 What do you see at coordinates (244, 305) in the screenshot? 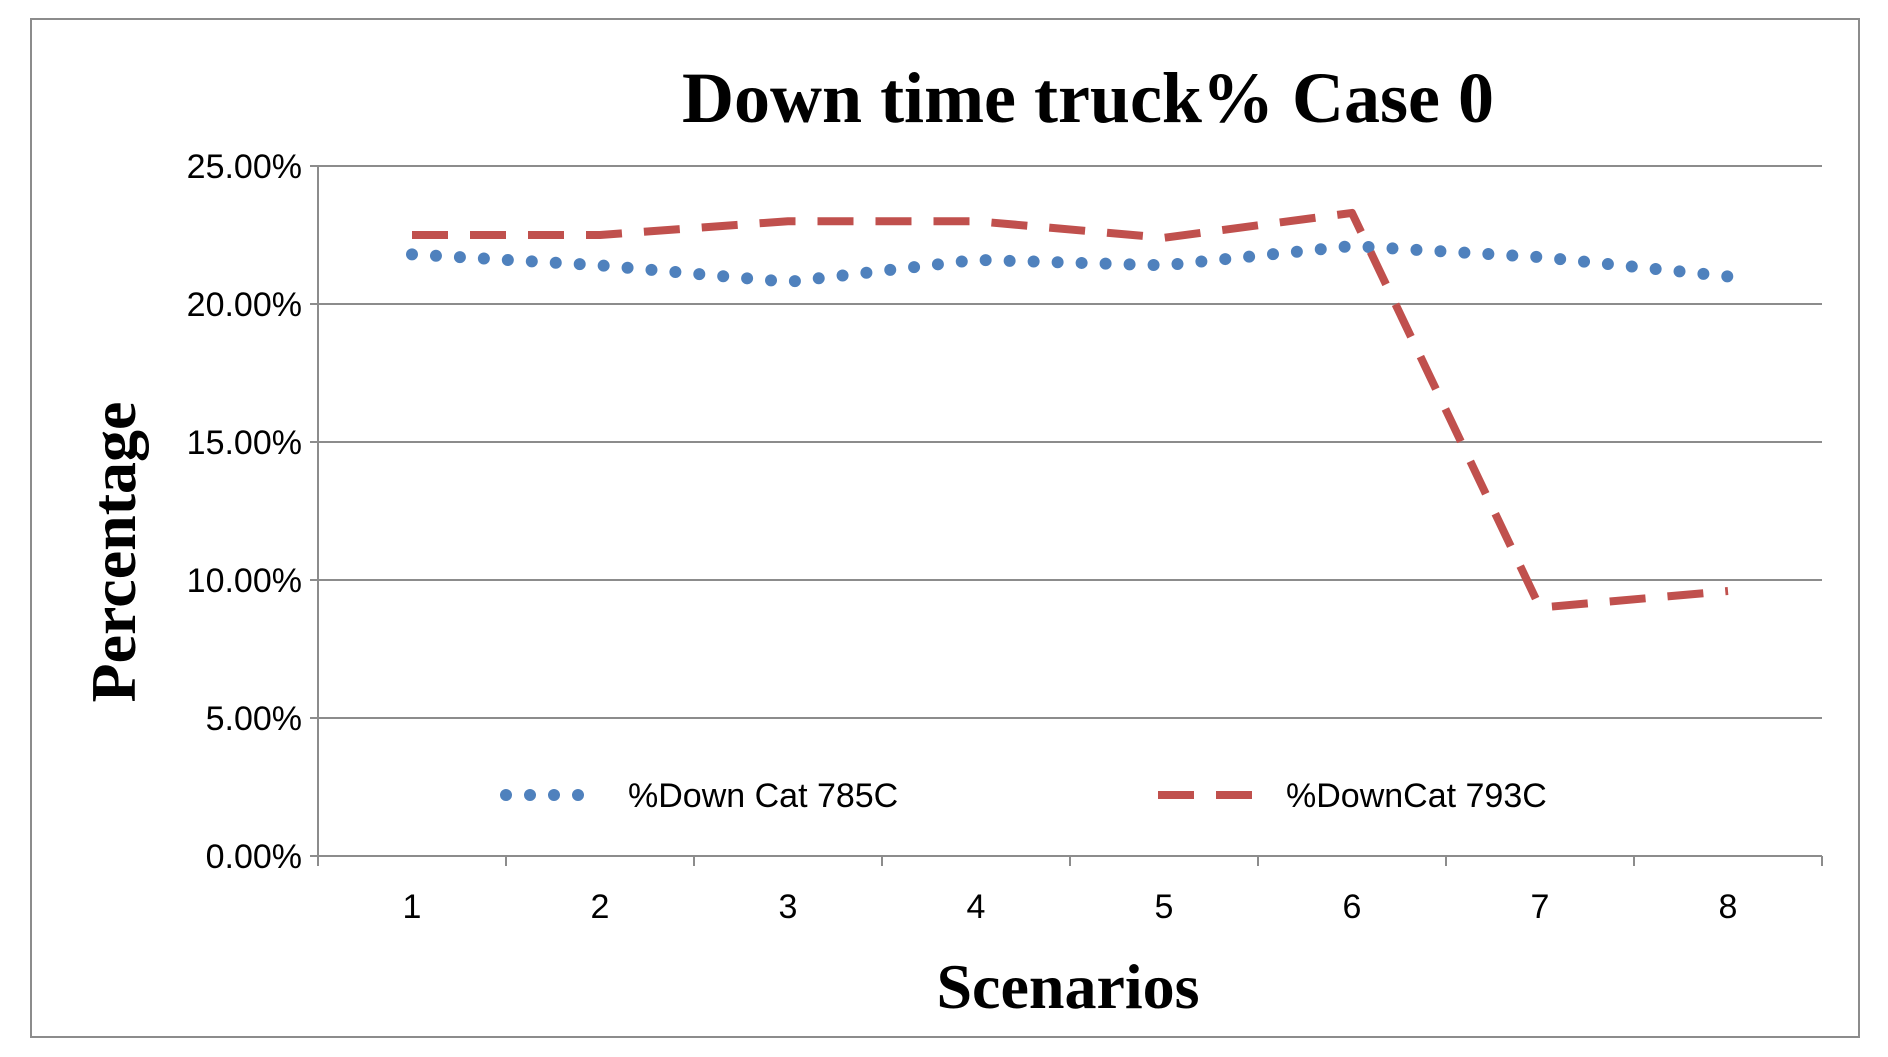
I see `y-tick-label: 20.00%` at bounding box center [244, 305].